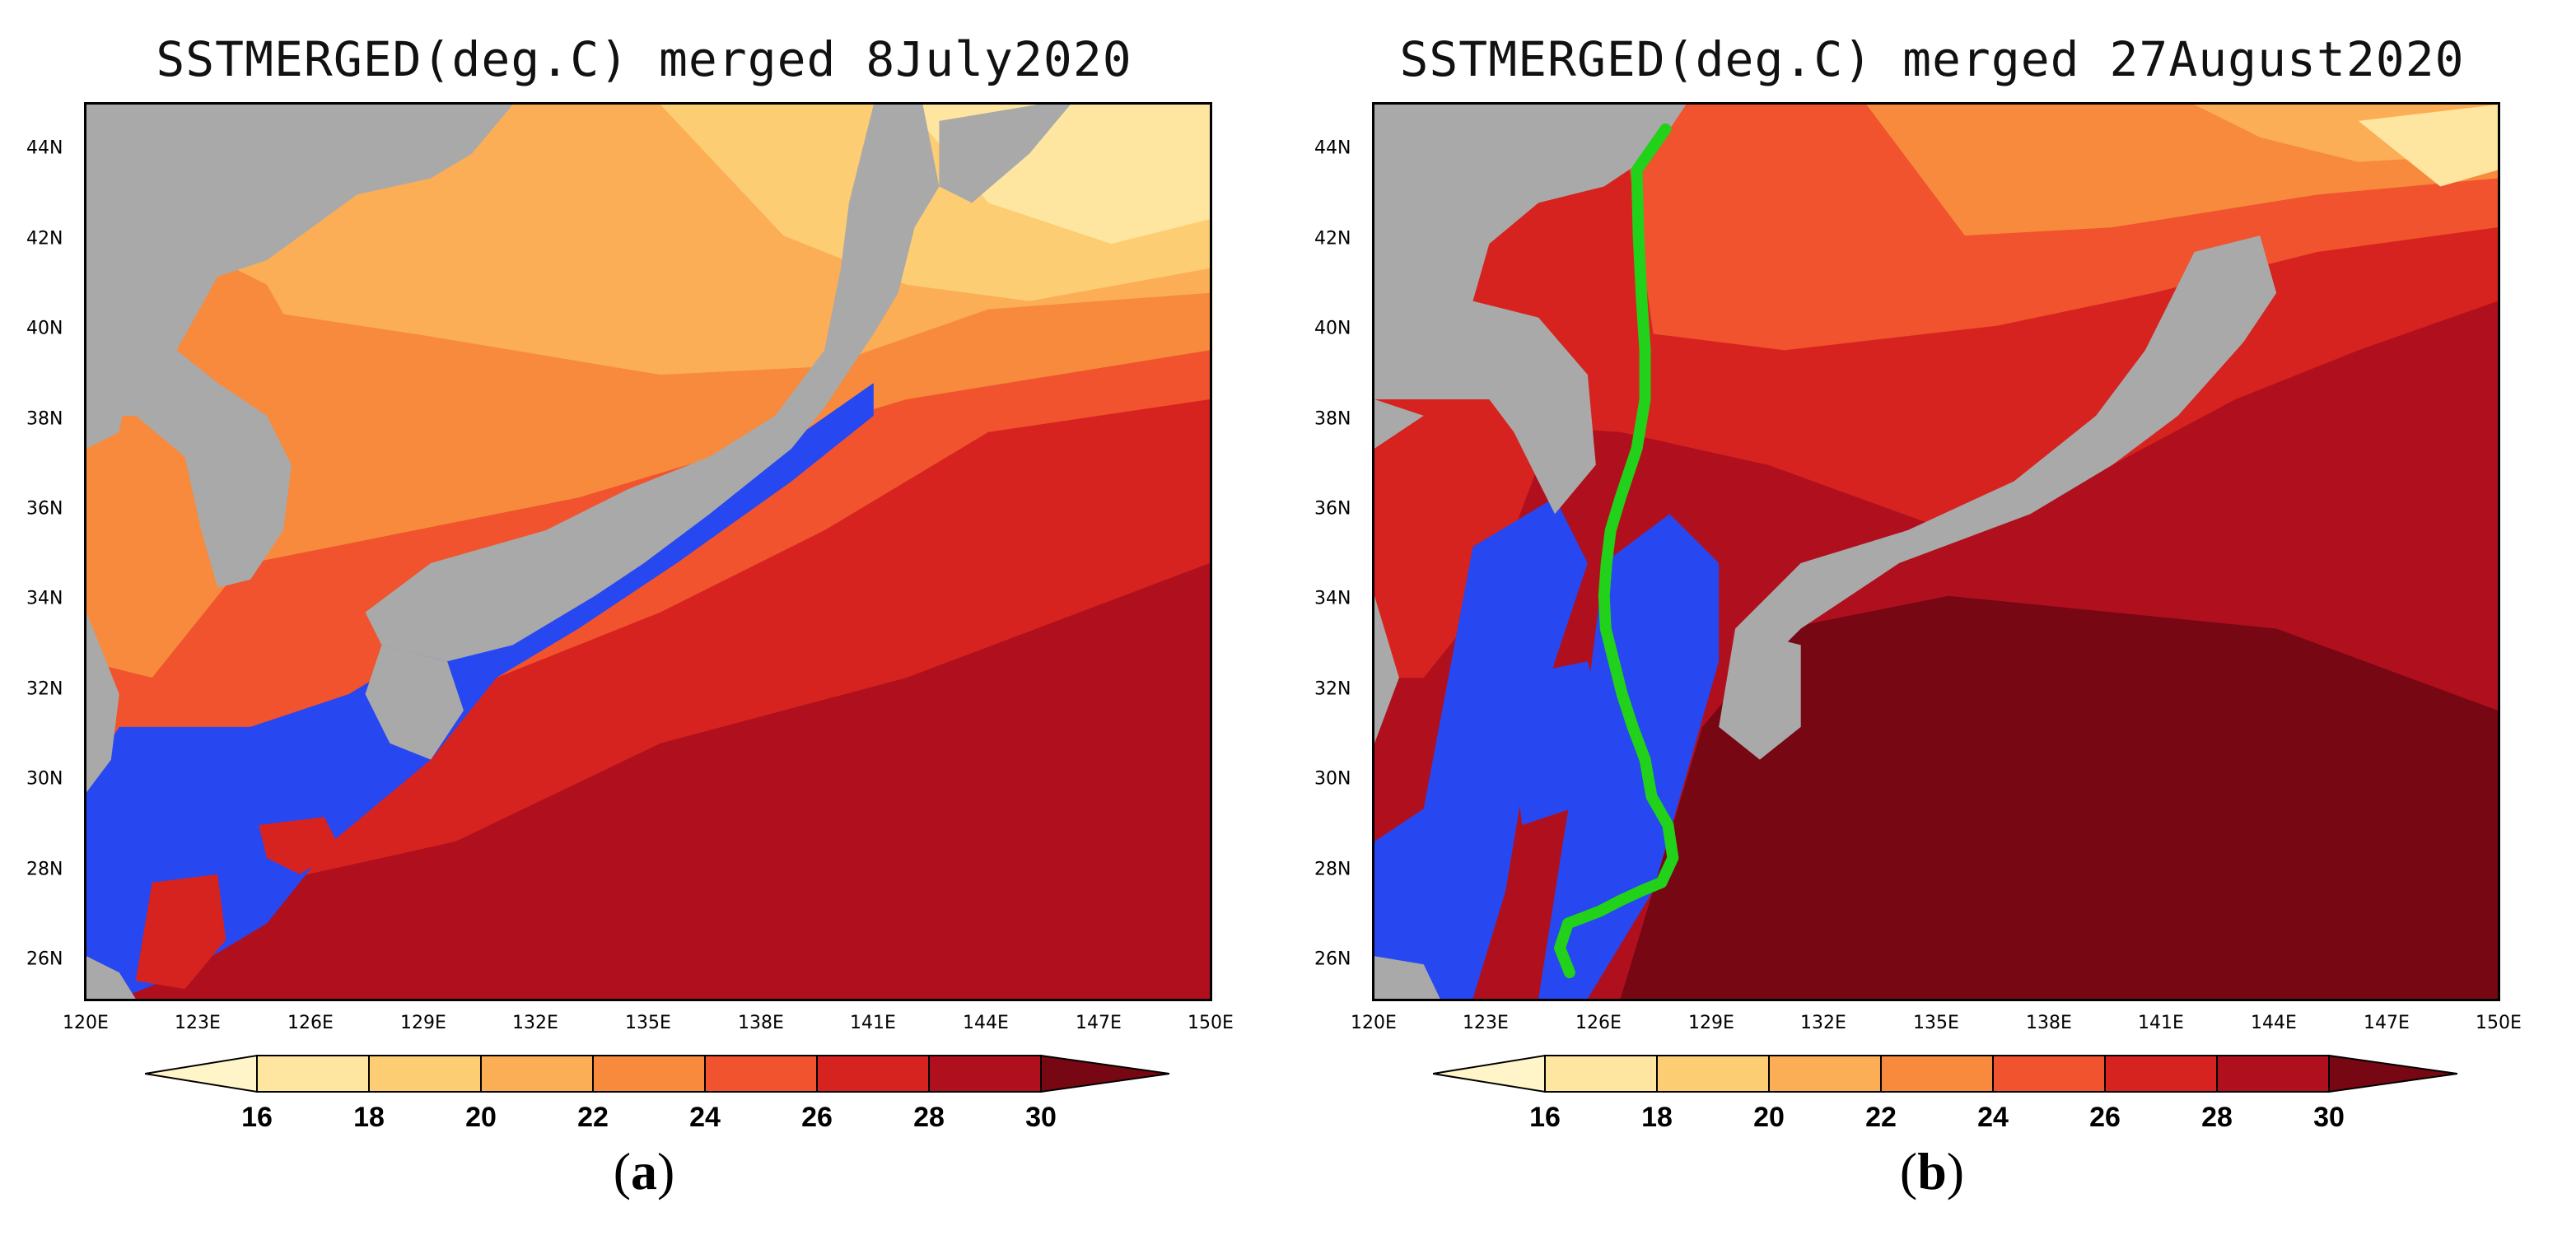 The image size is (2576, 1240). What do you see at coordinates (2428, 146) in the screenshot?
I see `sst-16-18-region` at bounding box center [2428, 146].